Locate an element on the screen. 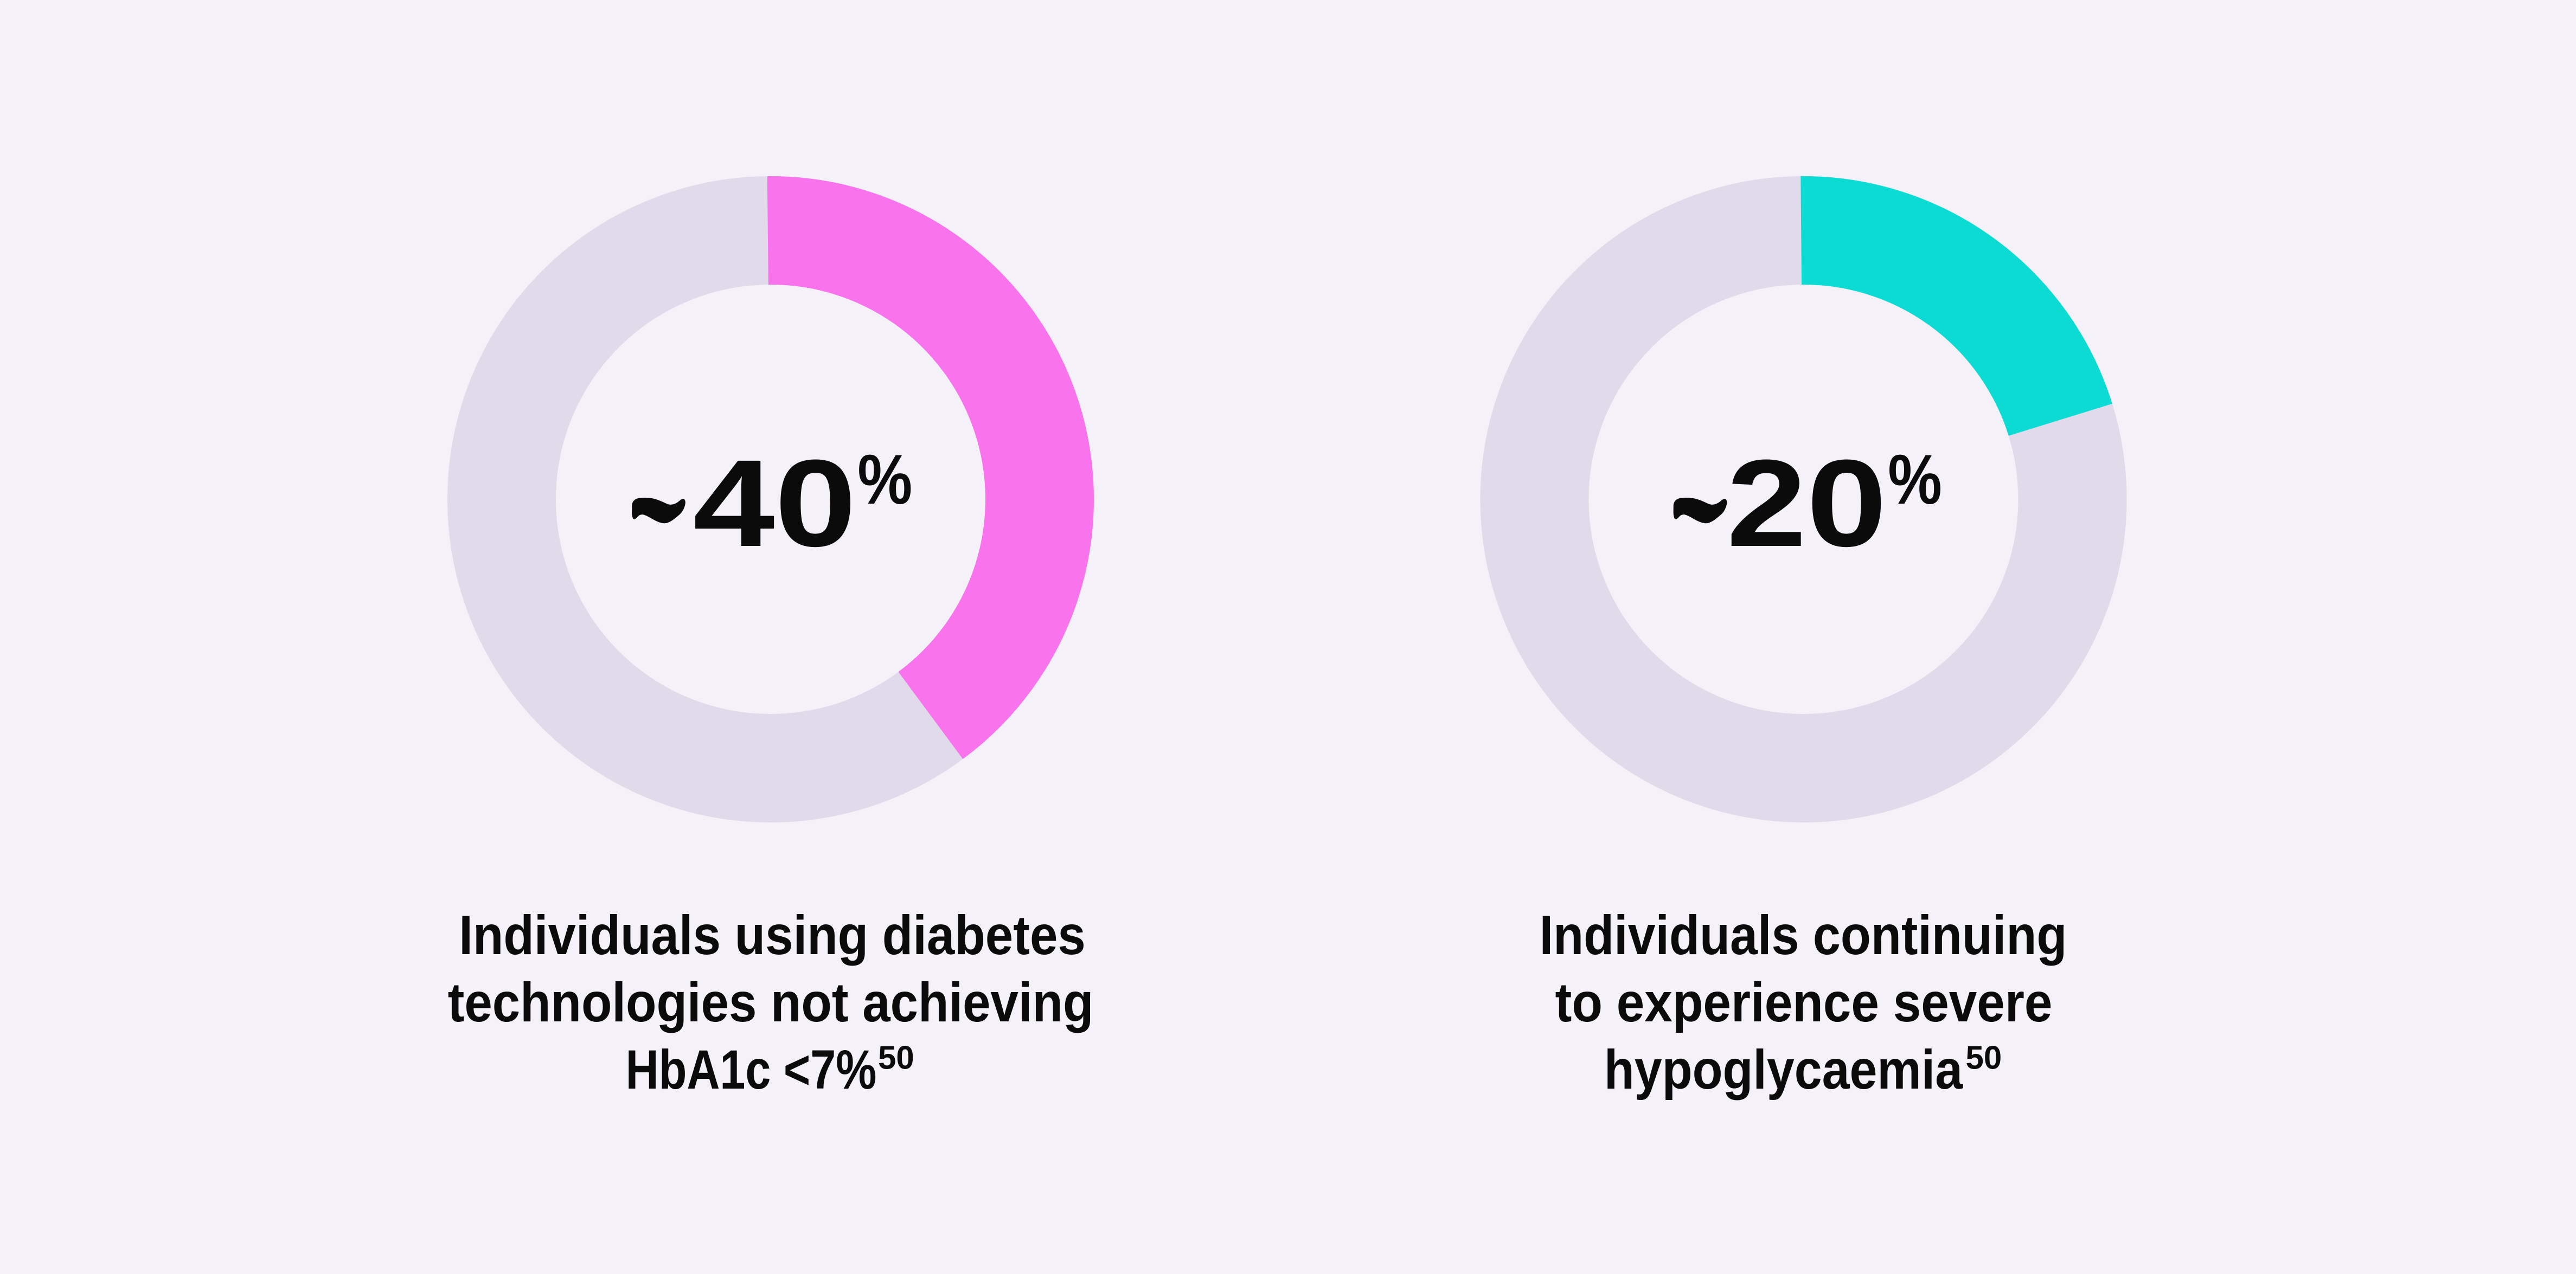  svg-text: 20 is located at coordinates (1807, 503).